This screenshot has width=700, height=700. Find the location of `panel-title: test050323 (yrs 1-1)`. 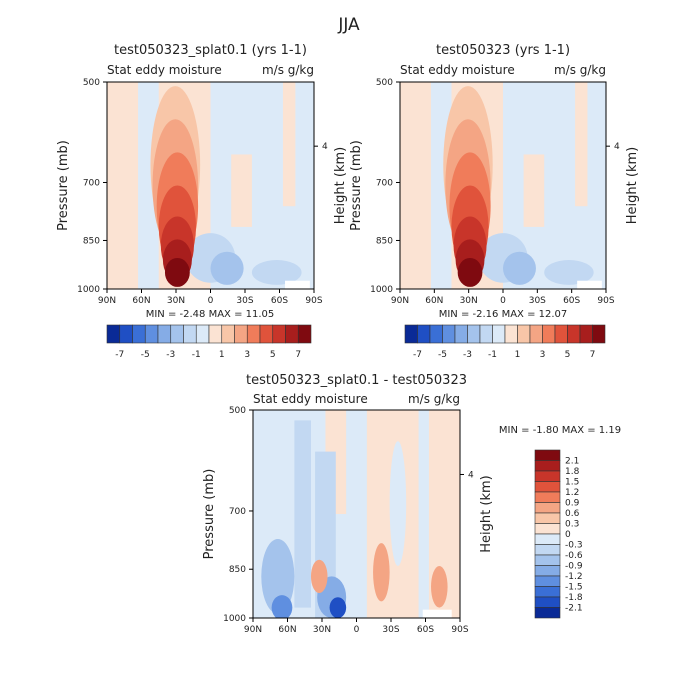

panel-title: test050323 (yrs 1-1) is located at coordinates (503, 50).